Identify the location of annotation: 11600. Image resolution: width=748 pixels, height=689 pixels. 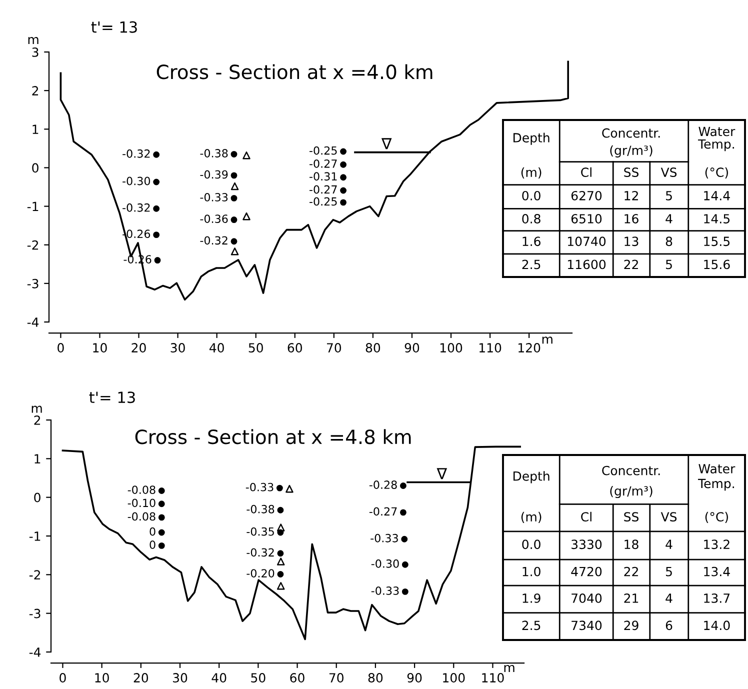
(587, 265).